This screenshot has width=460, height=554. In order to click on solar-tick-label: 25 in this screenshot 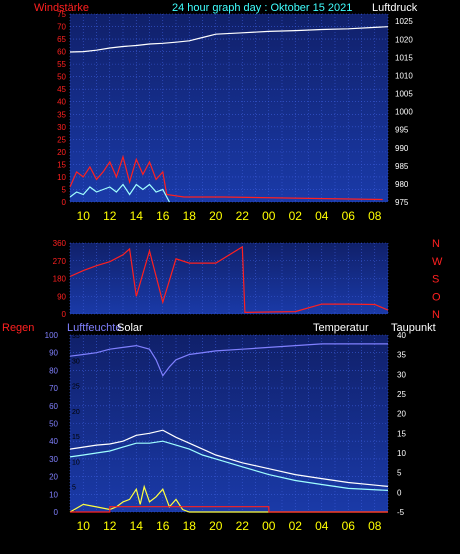, I will do `click(76, 387)`.